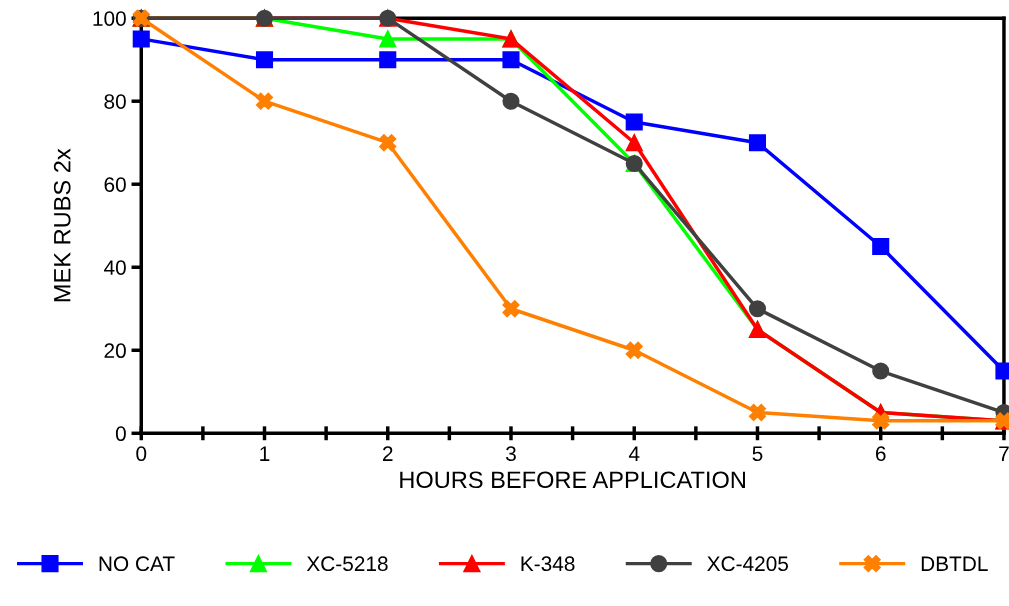 This screenshot has height=606, width=1009. I want to click on x-tick-label: 5, so click(757, 454).